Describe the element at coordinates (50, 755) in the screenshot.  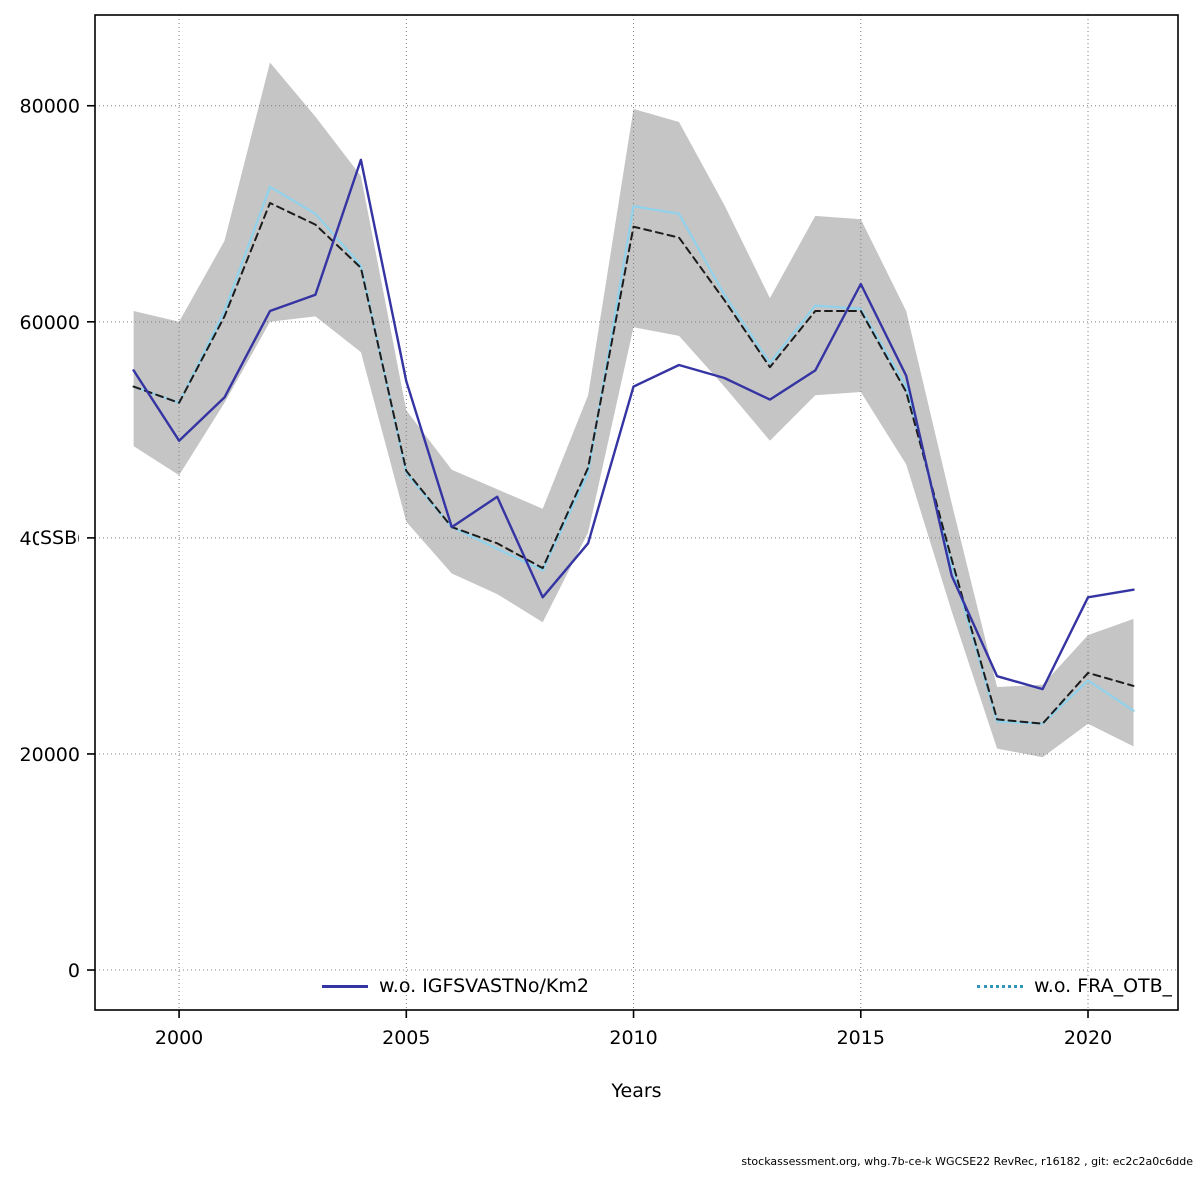
I see `y-tick-label: 20000` at that location.